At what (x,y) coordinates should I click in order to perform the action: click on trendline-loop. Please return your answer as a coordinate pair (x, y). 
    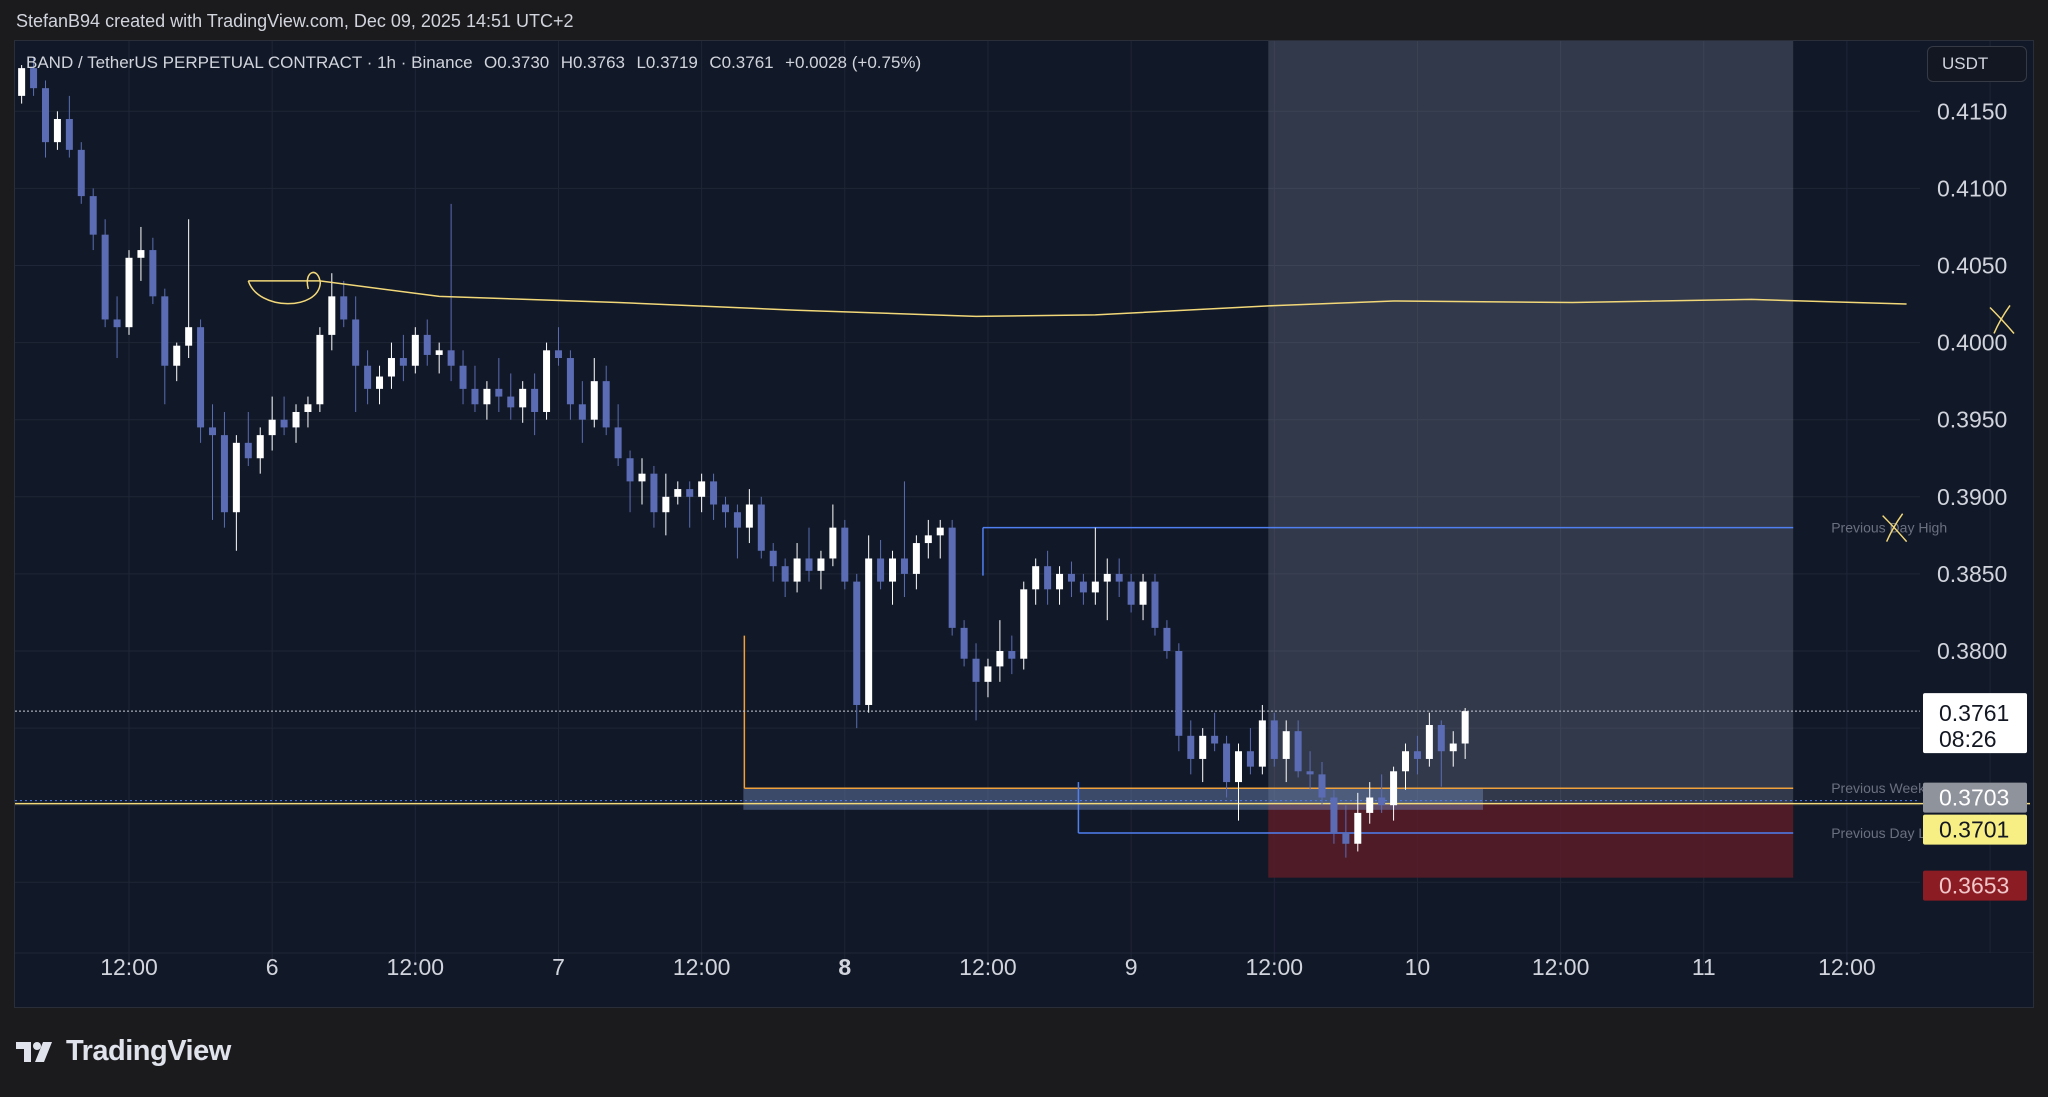
    Looking at the image, I should click on (284, 288).